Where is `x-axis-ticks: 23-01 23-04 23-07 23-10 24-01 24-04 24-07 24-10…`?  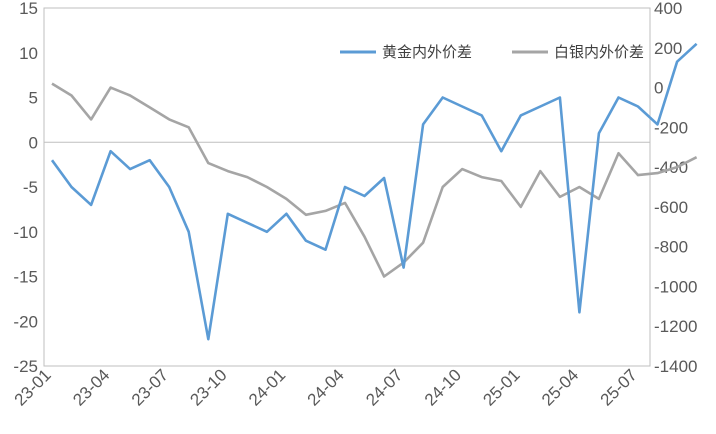 x-axis-ticks: 23-01 23-04 23-07 23-10 24-01 24-04 24-07 24-10… is located at coordinates (326, 387).